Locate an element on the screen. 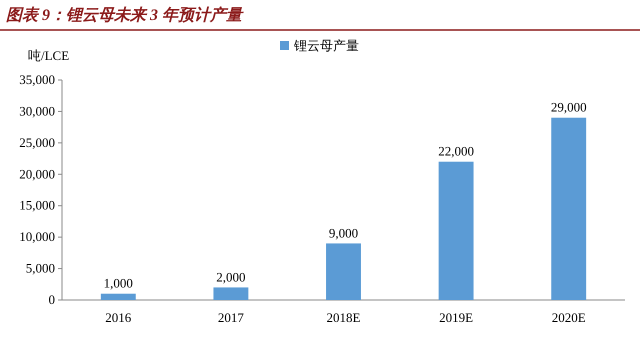 The image size is (640, 356). chart-title: 图表 9：锂云母未来 3 年预计产量 is located at coordinates (125, 15).